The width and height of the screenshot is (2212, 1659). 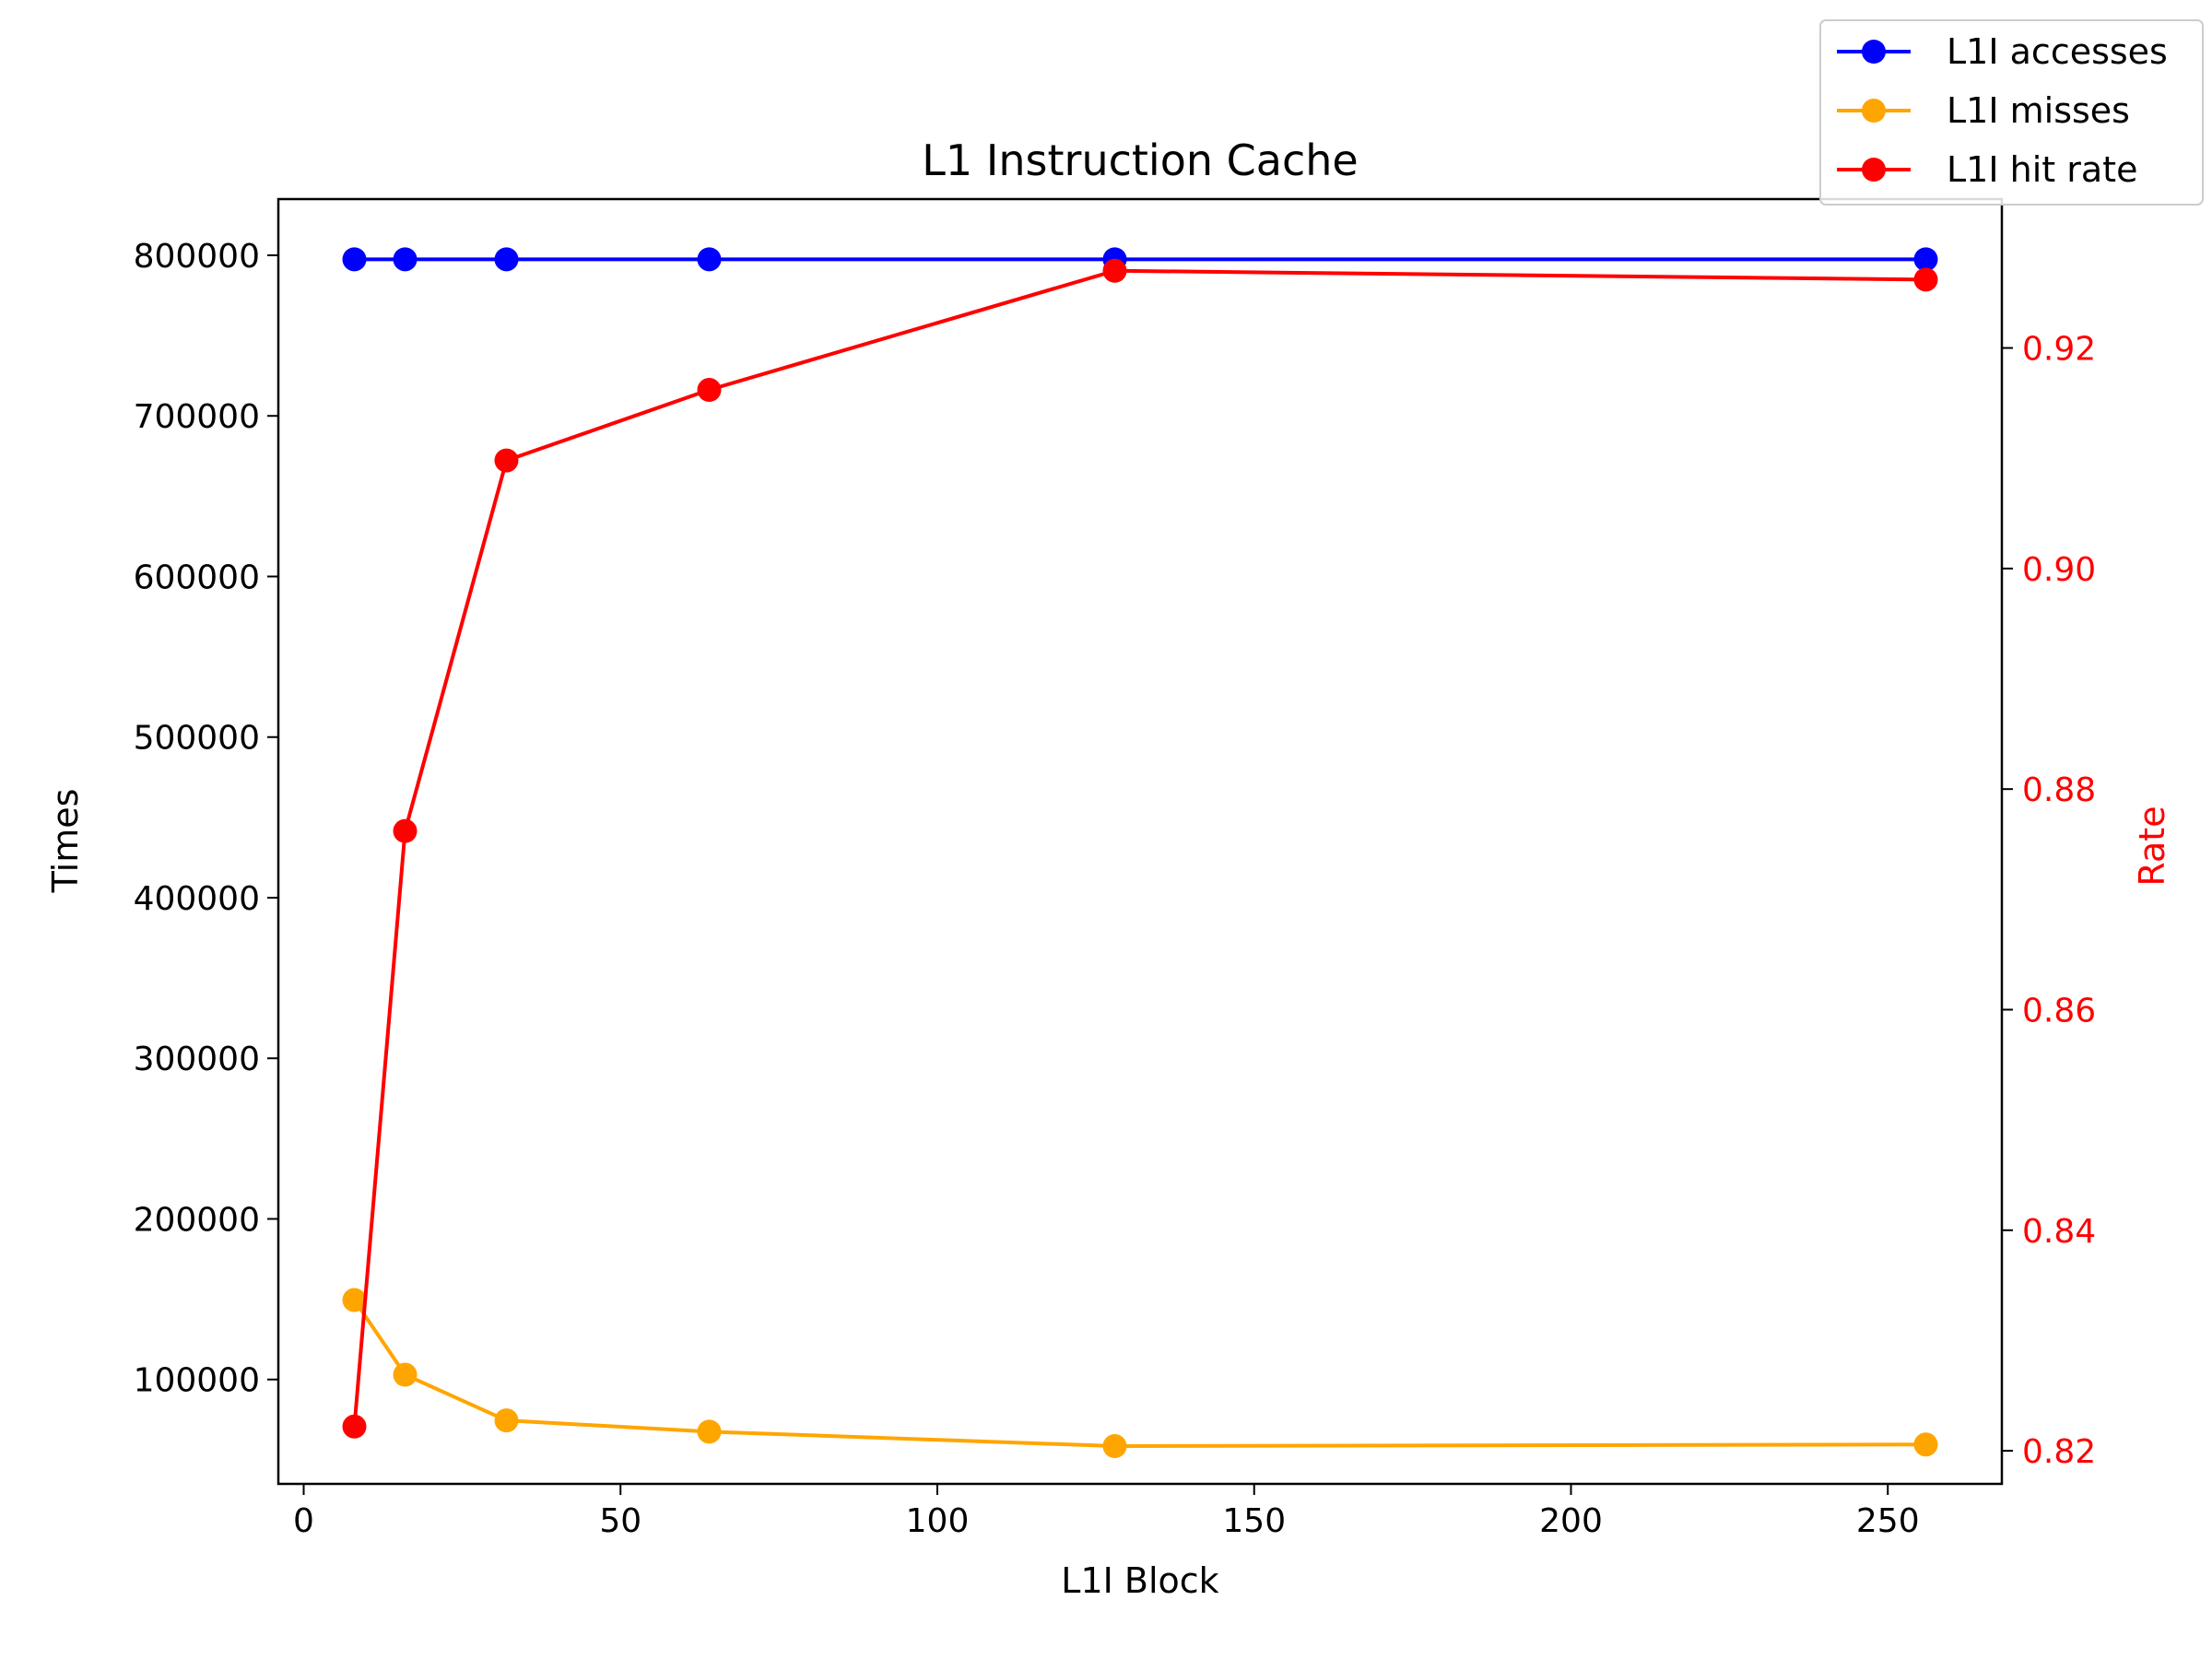 What do you see at coordinates (1106, 1512) in the screenshot?
I see `x-axis: 0 50 100 150 200 250` at bounding box center [1106, 1512].